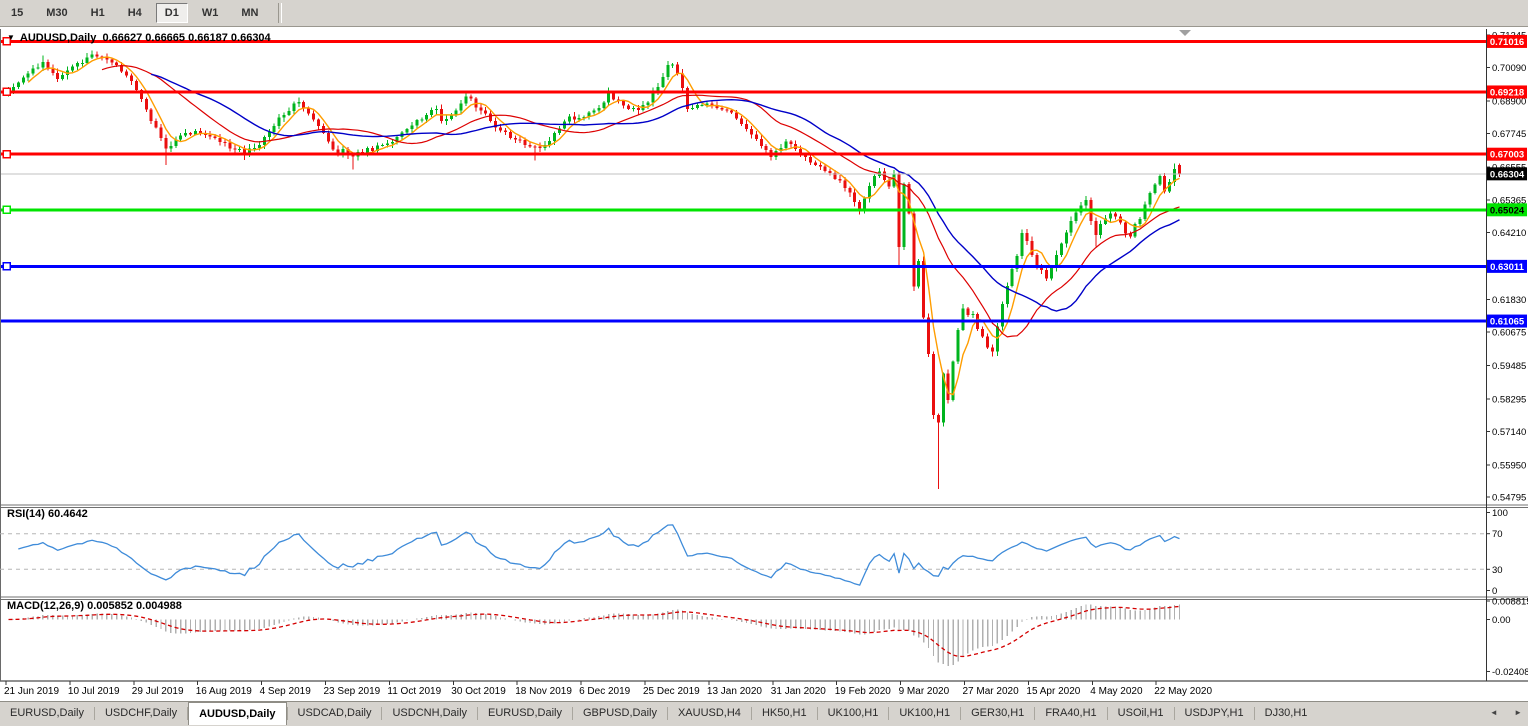 Image resolution: width=1528 pixels, height=726 pixels. What do you see at coordinates (1214, 713) in the screenshot?
I see `chart-tab-usdjpy-h1: USDJPY,H1` at bounding box center [1214, 713].